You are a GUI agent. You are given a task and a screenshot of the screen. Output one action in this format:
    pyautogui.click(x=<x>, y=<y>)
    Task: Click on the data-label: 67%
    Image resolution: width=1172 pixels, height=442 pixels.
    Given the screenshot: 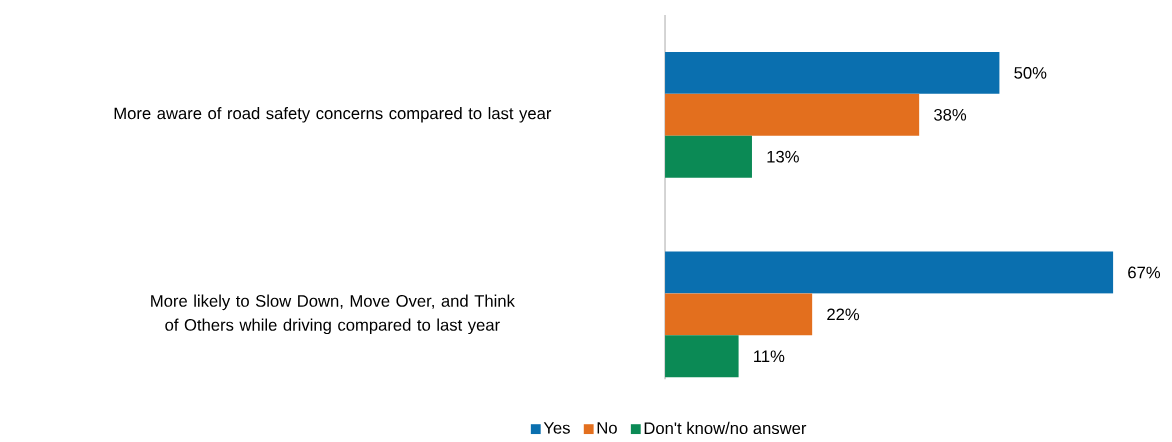 What is the action you would take?
    pyautogui.click(x=1144, y=272)
    